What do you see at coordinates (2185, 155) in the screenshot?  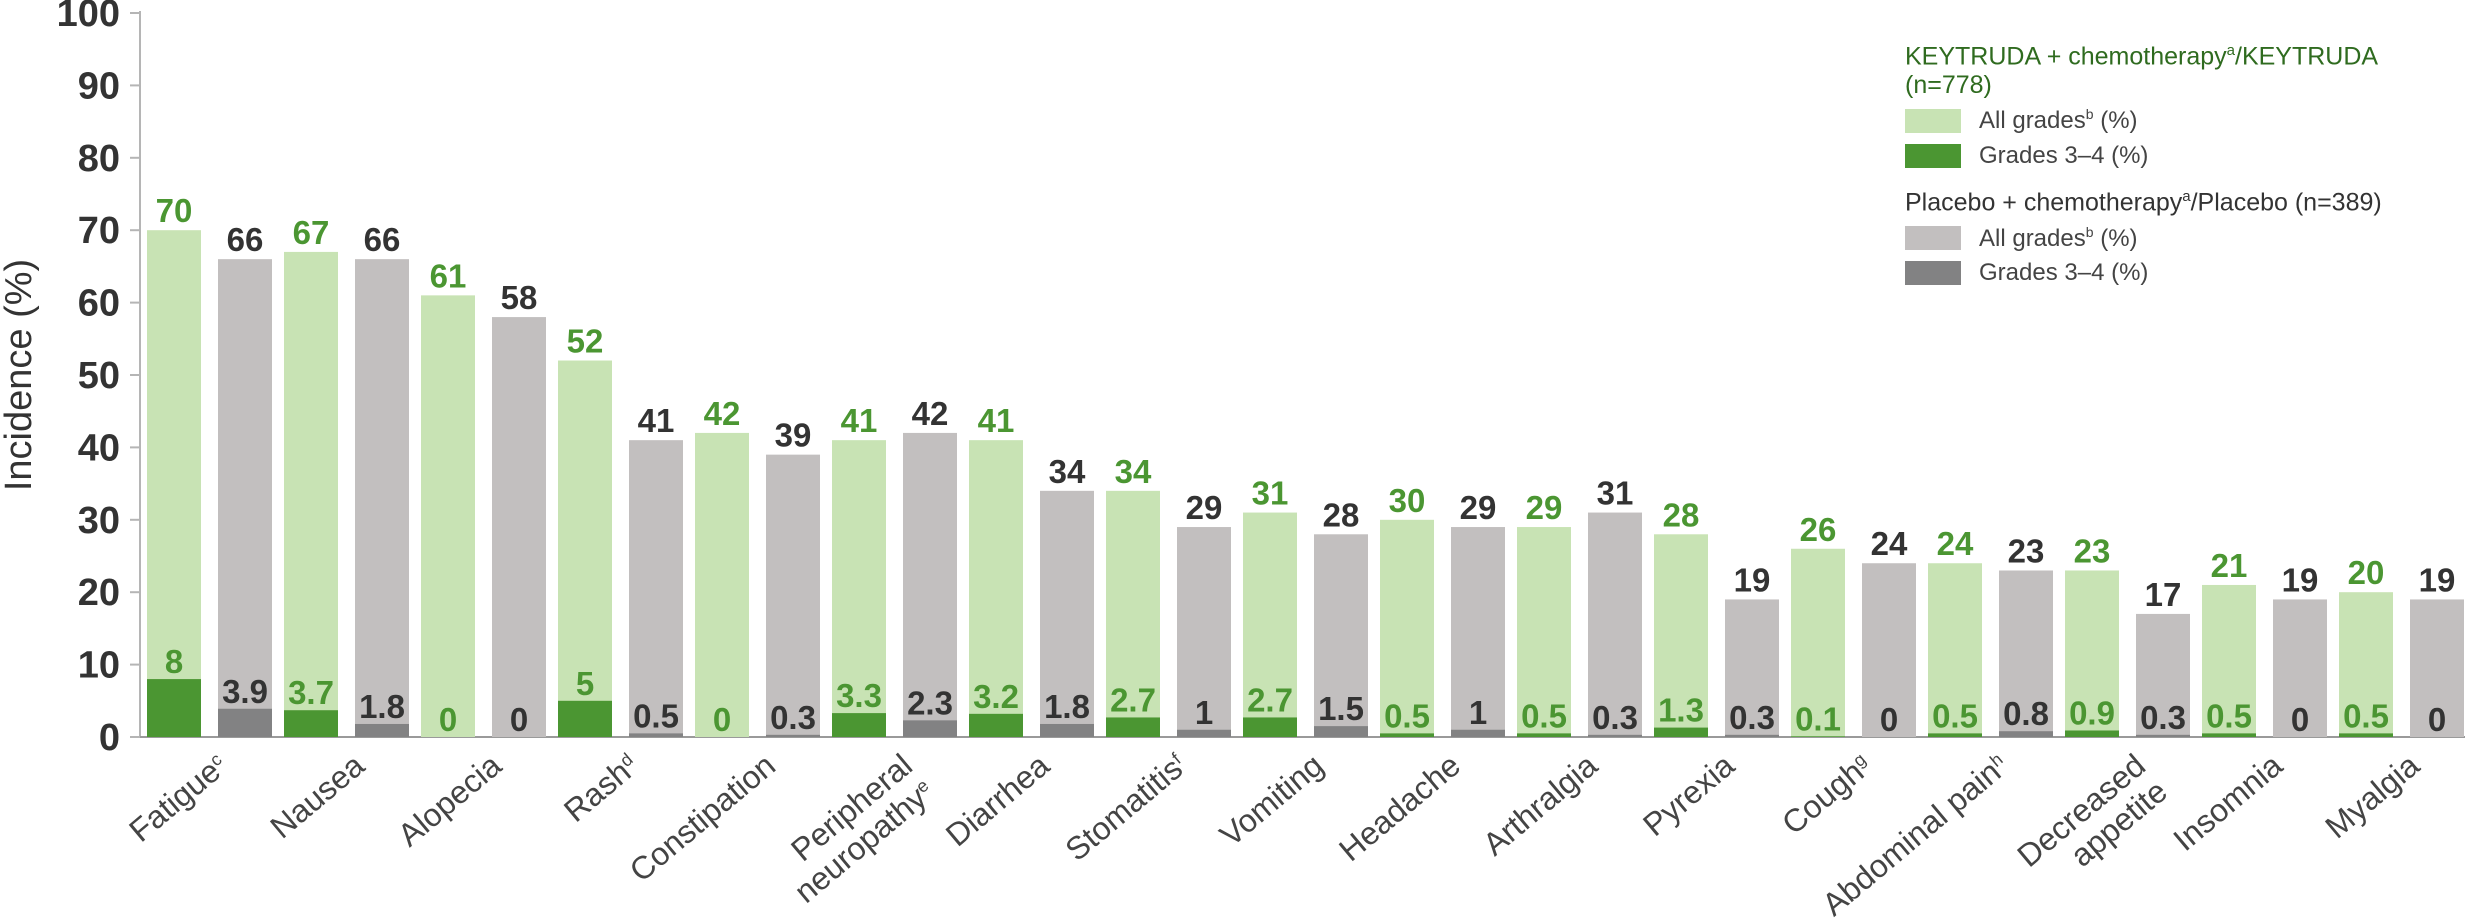 I see `legend-keytruda-grades34: Grades 3–4 (%)` at bounding box center [2185, 155].